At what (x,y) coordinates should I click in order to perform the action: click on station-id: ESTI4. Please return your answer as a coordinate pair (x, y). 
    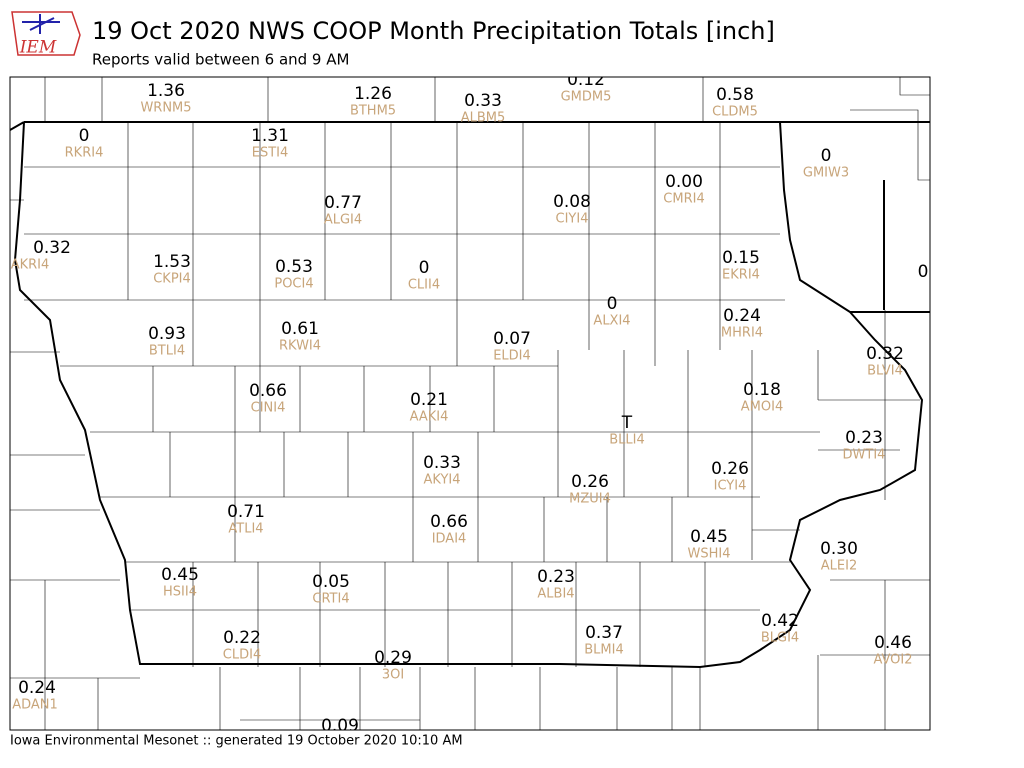
    Looking at the image, I should click on (270, 153).